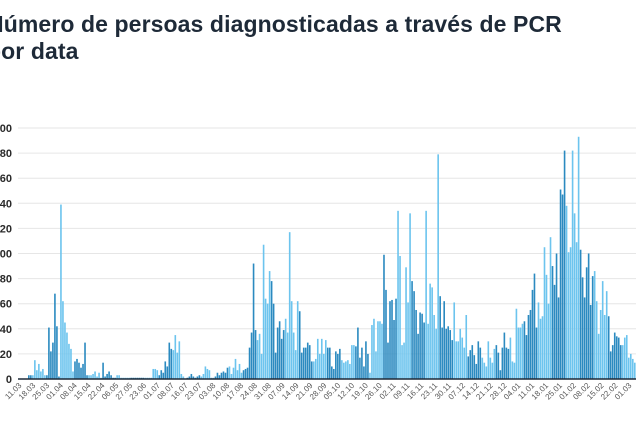  I want to click on y-tick-label: 140, so click(6, 204).